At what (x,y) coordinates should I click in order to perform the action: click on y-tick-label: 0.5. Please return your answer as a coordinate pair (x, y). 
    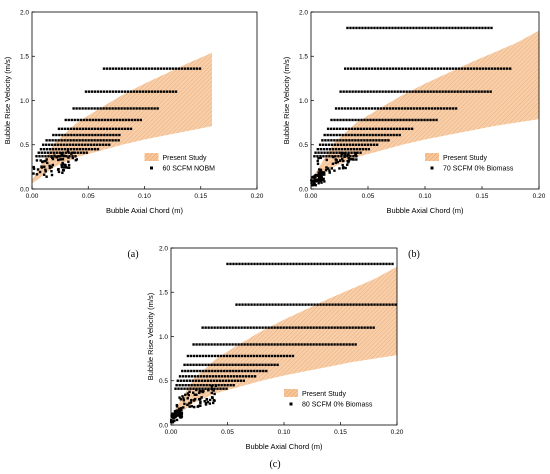
    Looking at the image, I should click on (163, 381).